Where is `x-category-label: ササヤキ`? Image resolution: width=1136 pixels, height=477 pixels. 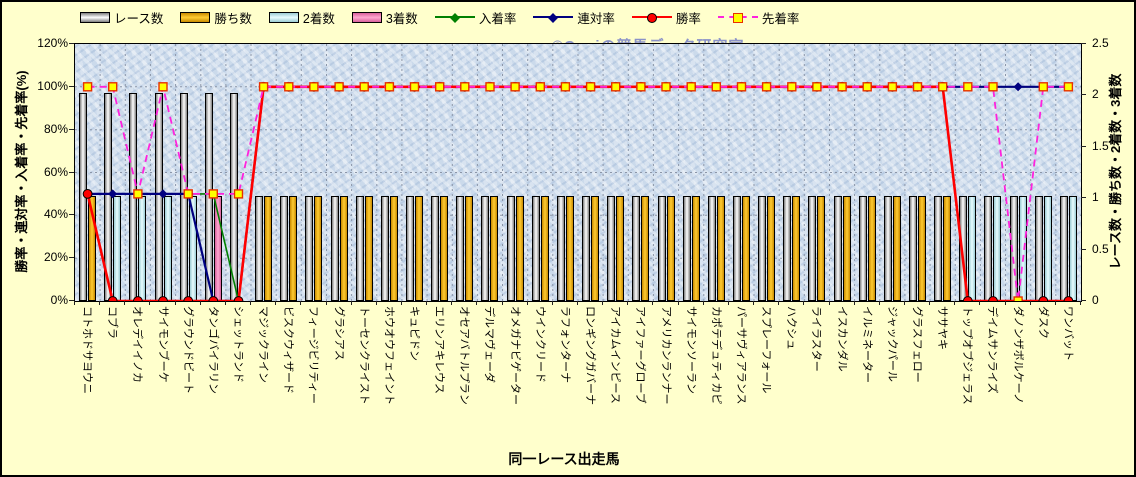
x-category-label: ササヤキ is located at coordinates (942, 328).